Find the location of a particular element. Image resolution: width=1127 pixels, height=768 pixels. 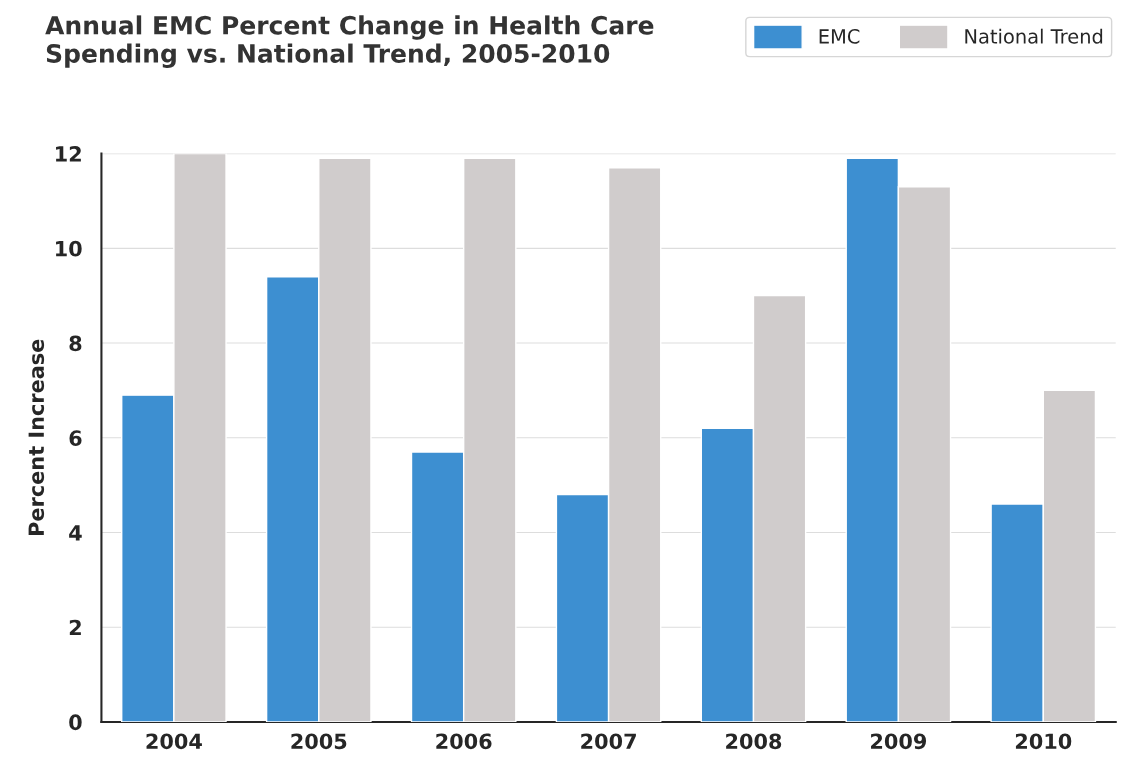

y-tick-label: 2 is located at coordinates (75, 627).